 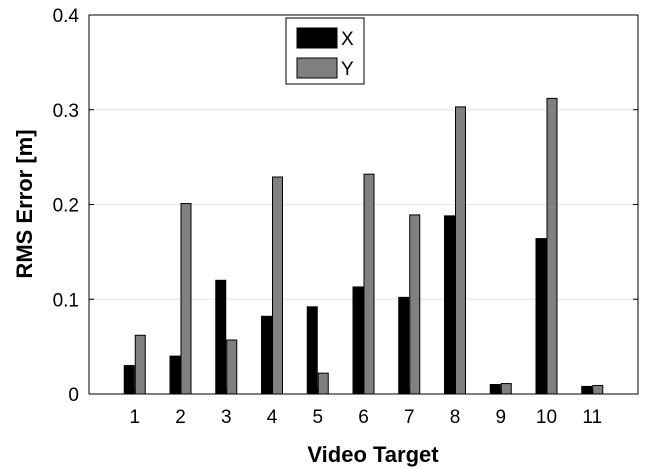 What do you see at coordinates (317, 417) in the screenshot?
I see `x-tick-label: 5` at bounding box center [317, 417].